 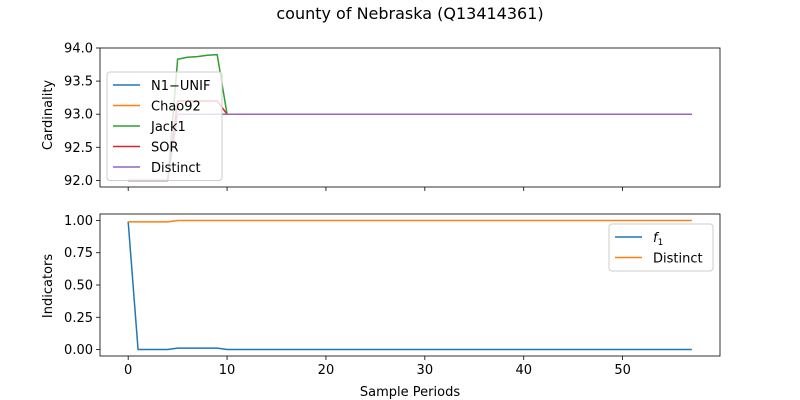 What do you see at coordinates (78, 350) in the screenshot?
I see `bottom-y-tick-label: 0.00` at bounding box center [78, 350].